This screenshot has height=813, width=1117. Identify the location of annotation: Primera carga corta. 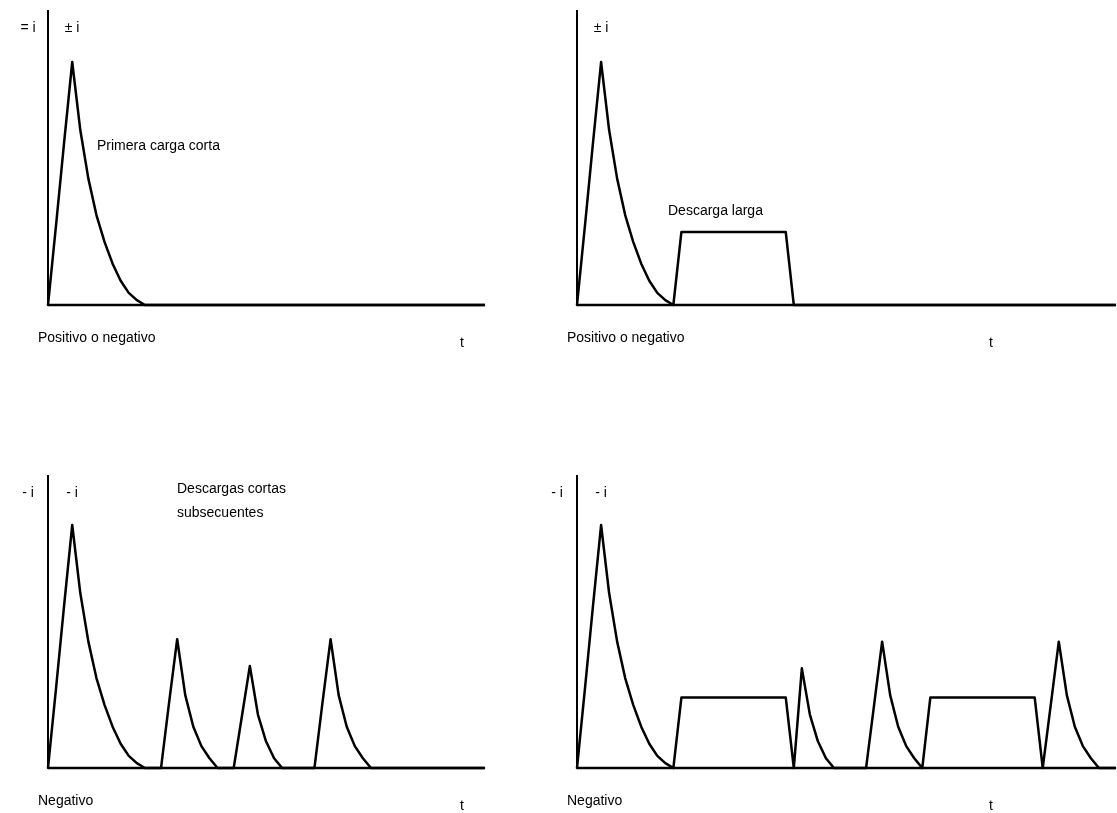
(159, 145).